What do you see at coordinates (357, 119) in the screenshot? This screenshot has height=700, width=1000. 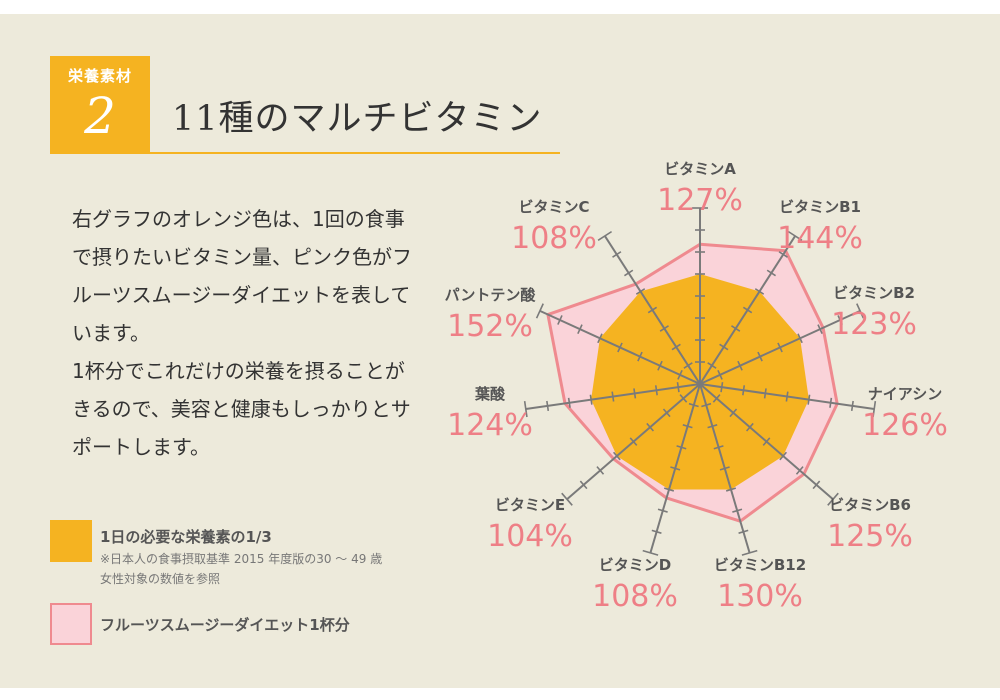 I see `page-title: 11種のマルチビタミン` at bounding box center [357, 119].